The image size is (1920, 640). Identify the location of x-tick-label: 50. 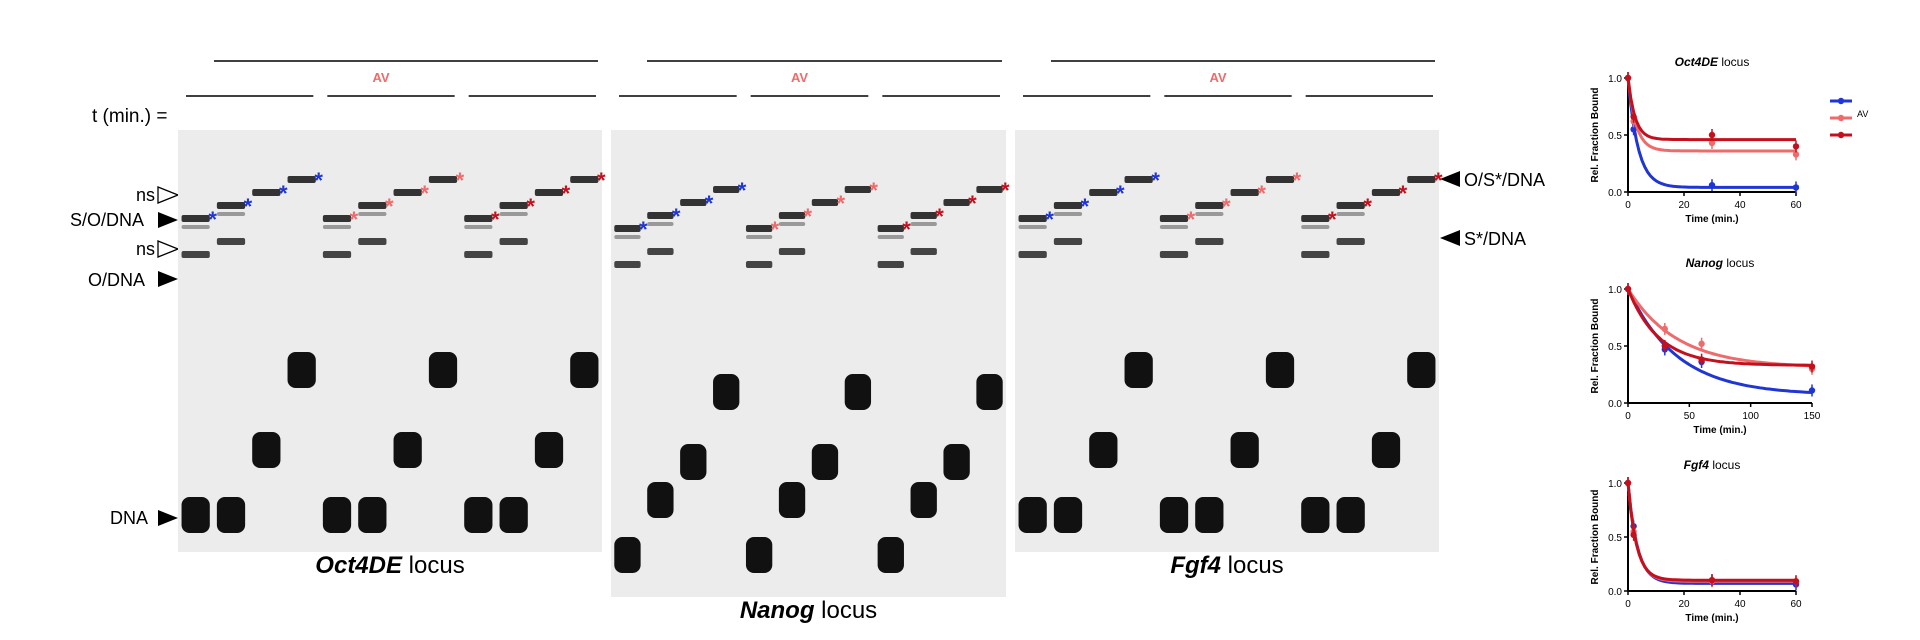
(1690, 416).